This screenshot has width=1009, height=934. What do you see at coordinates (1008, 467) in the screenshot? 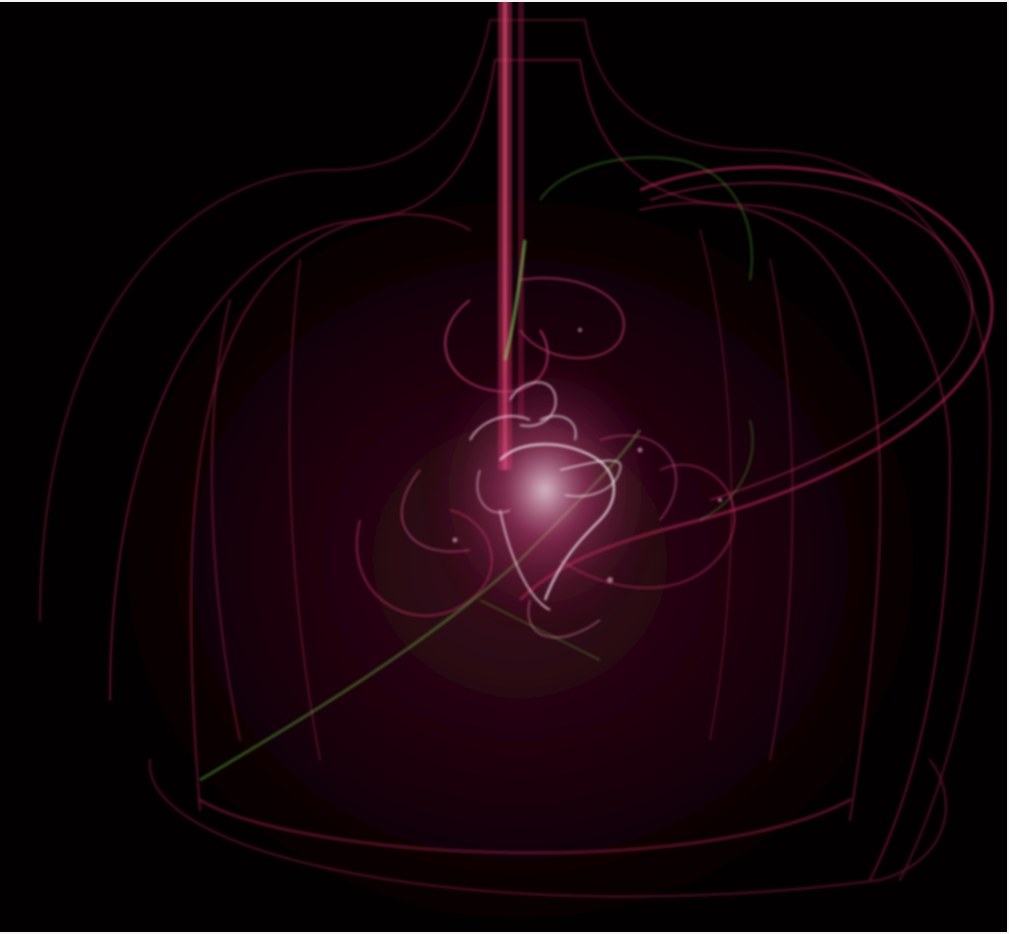
I see `right-border` at bounding box center [1008, 467].